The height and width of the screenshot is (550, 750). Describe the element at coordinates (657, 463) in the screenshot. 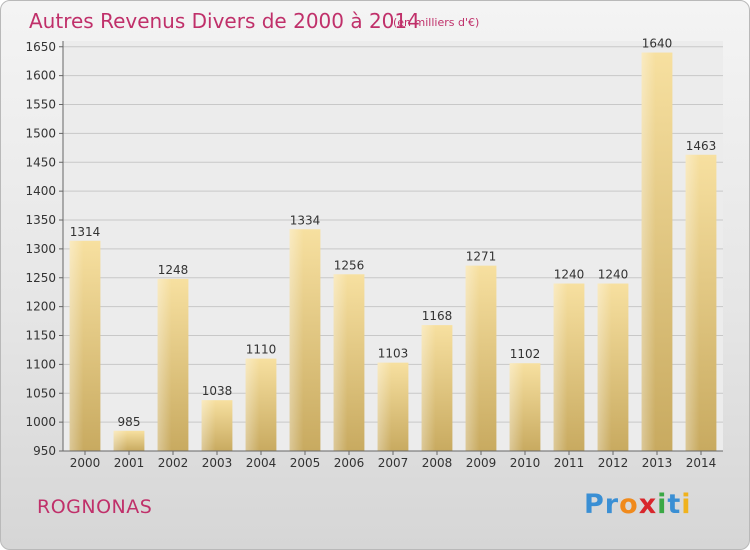

I see `x-tick-label: 2013` at that location.